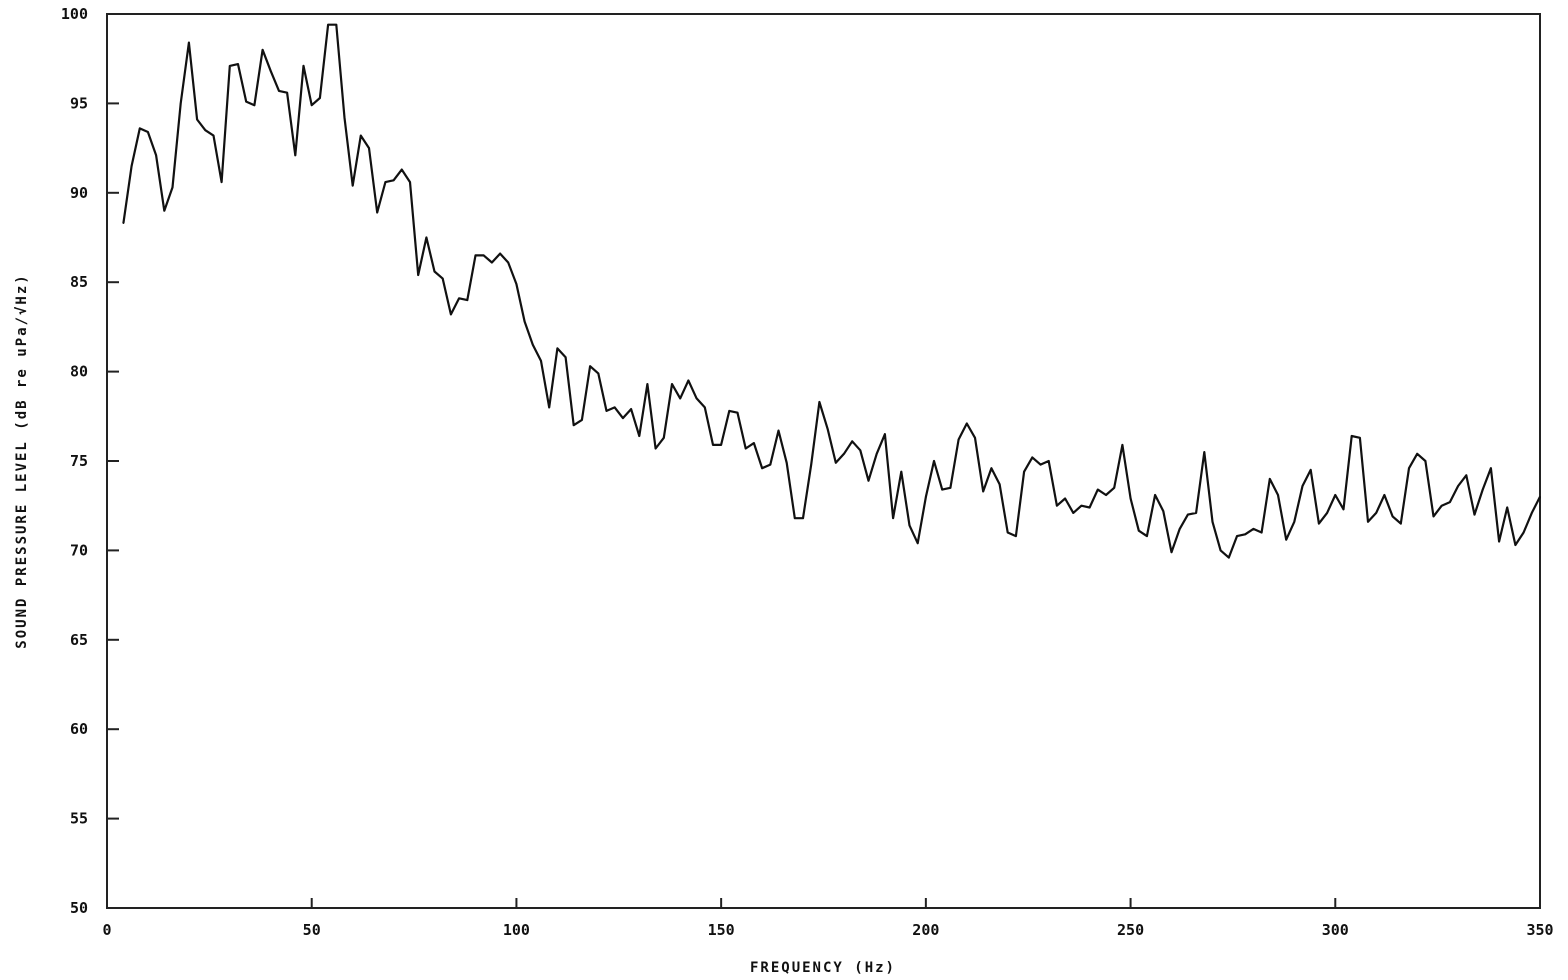  I want to click on x-tick-label: 250, so click(1130, 930).